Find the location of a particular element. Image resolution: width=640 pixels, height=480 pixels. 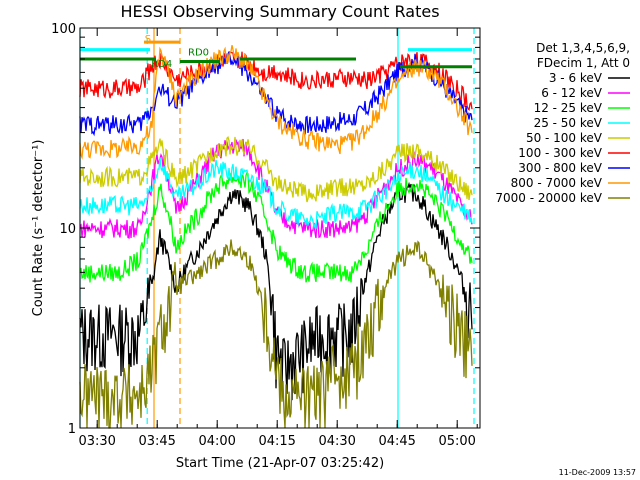

series-12-25-kev is located at coordinates (276, 227).